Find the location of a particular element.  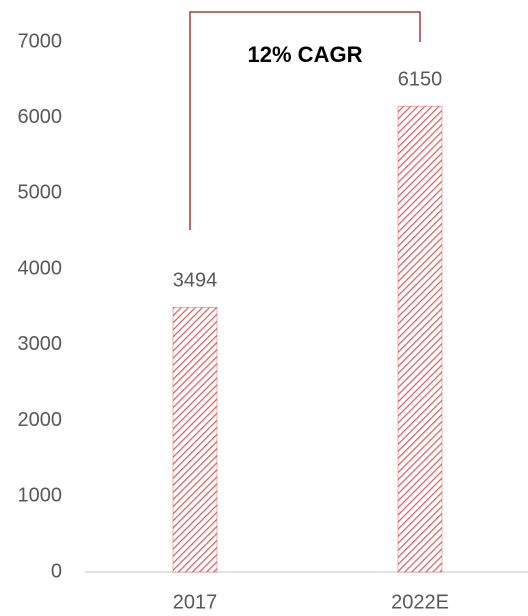

y-tick-label: 3000 is located at coordinates (40, 344).